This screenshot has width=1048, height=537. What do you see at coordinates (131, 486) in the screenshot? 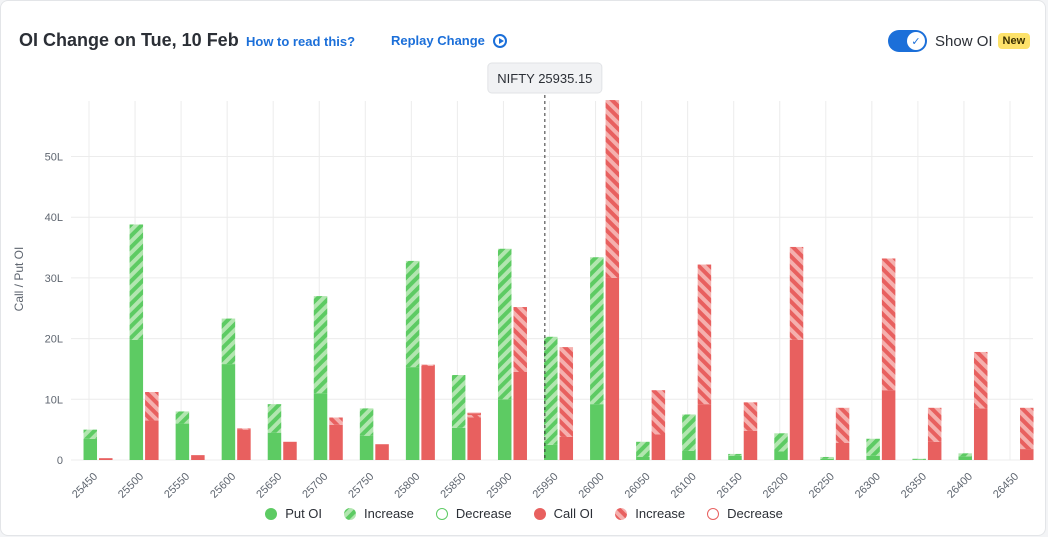
I see `x-tick-label: 25500` at bounding box center [131, 486].